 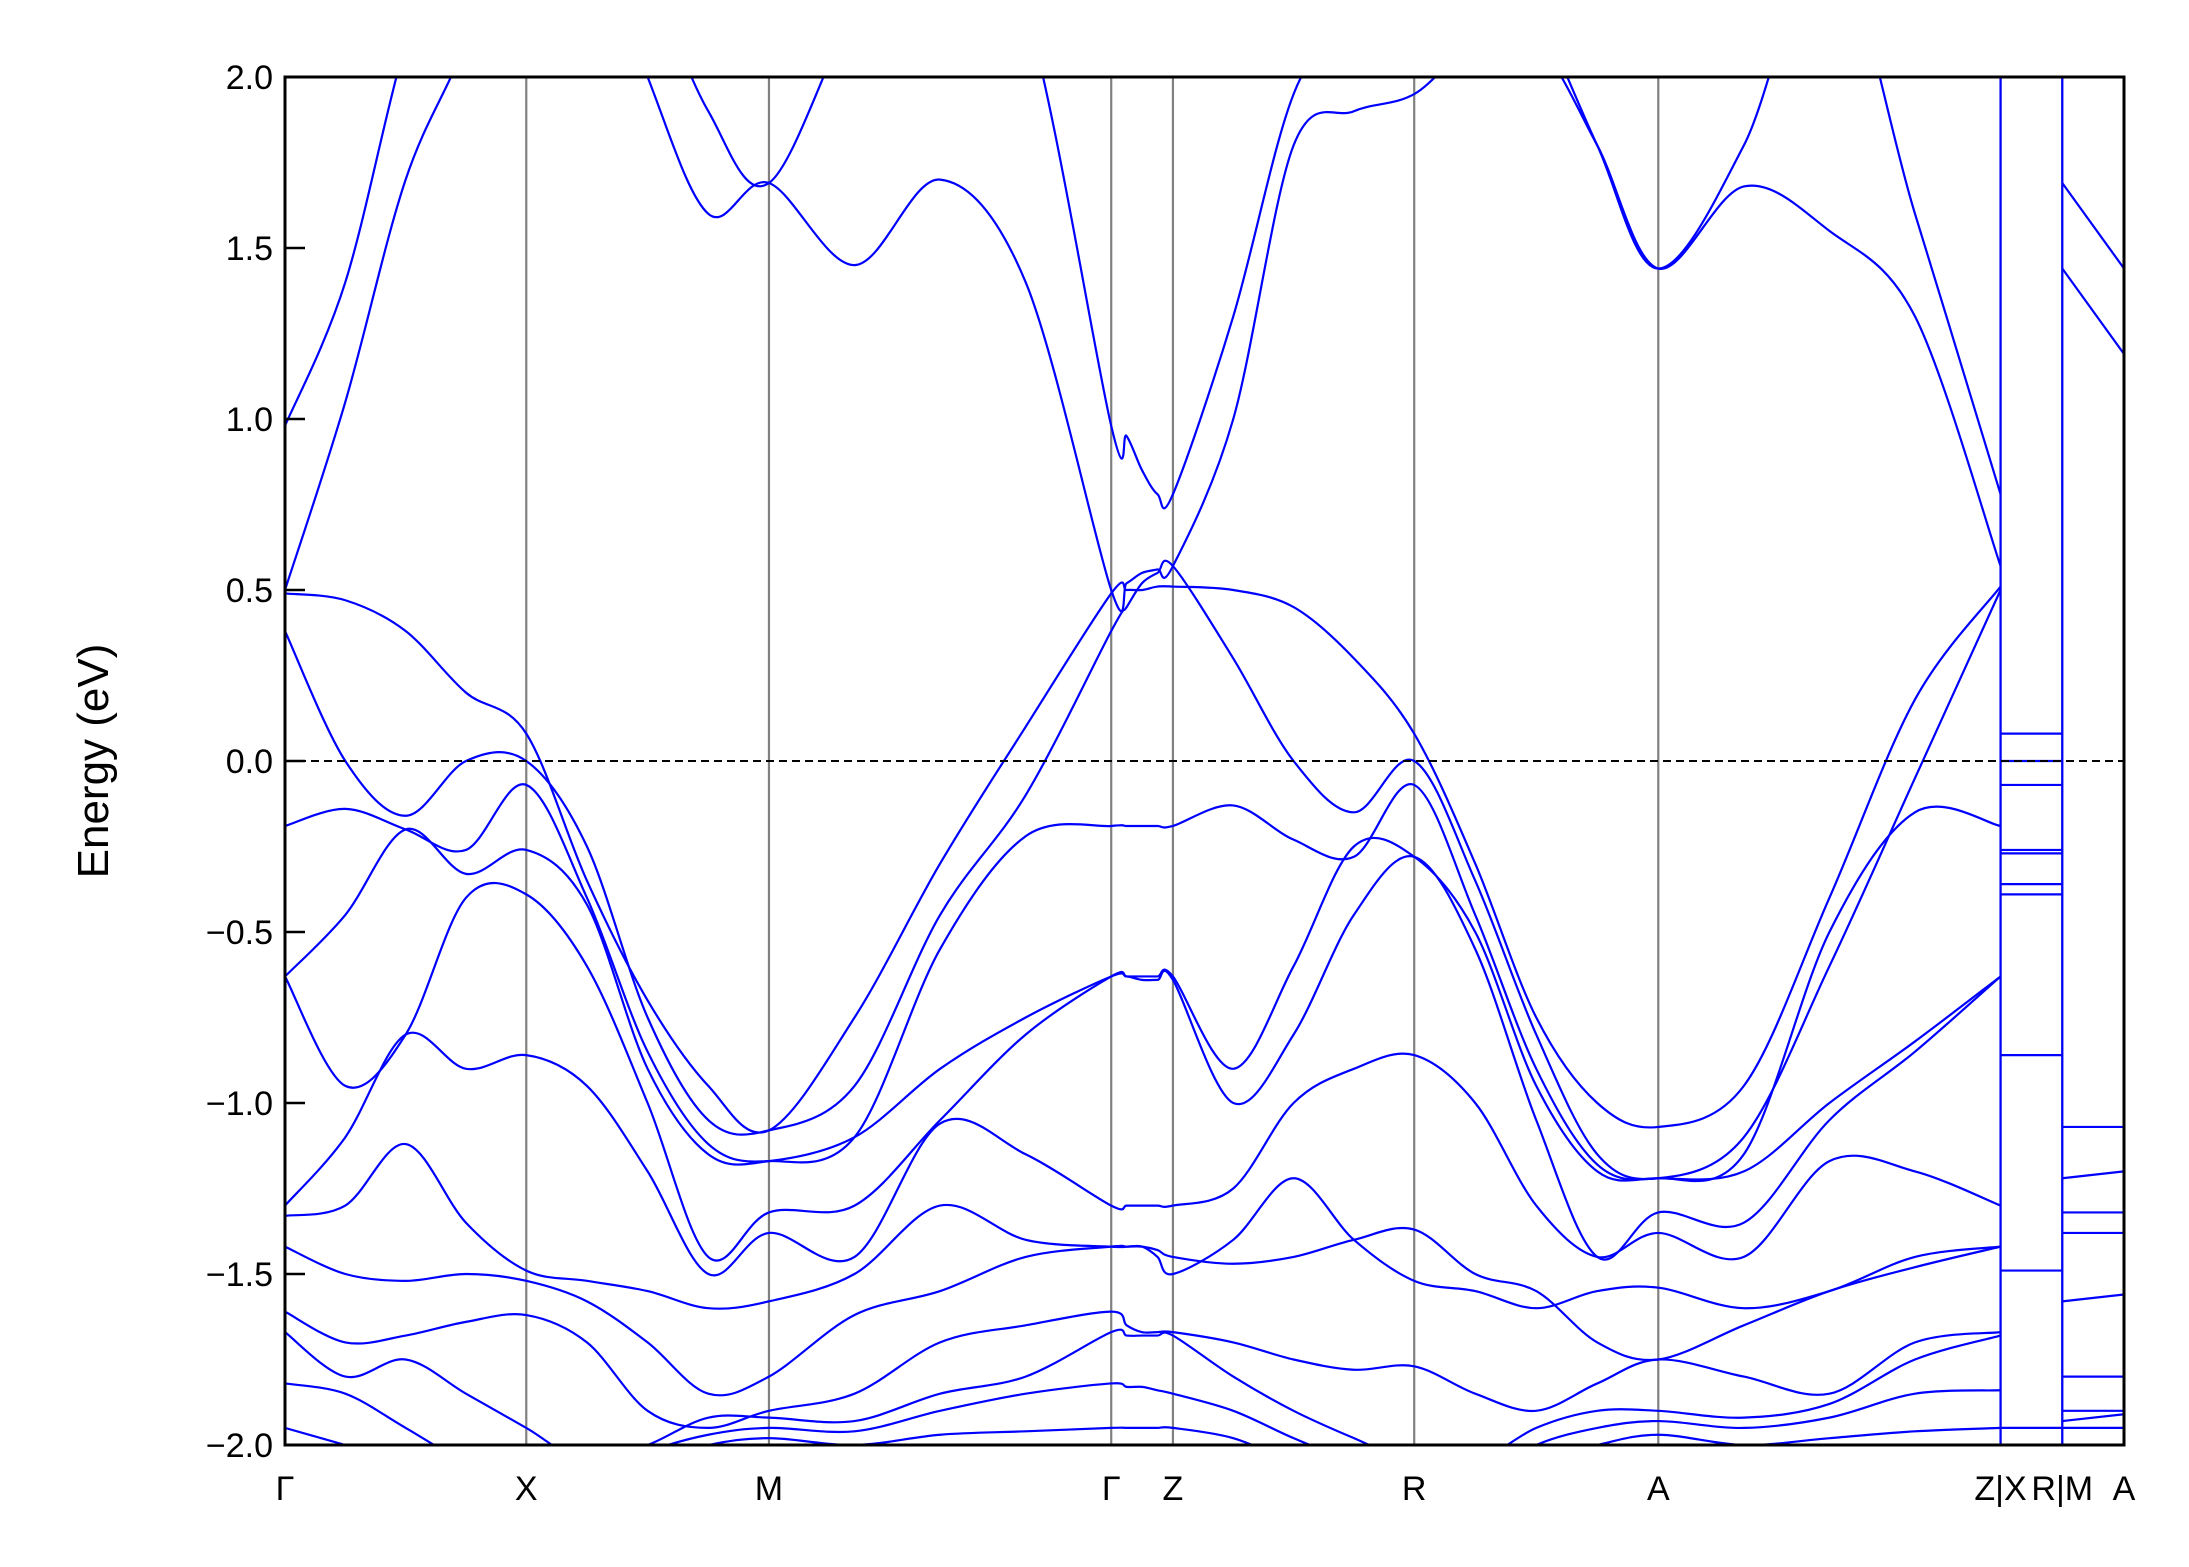 I want to click on y-tick-label: −2.0, so click(x=239, y=1446).